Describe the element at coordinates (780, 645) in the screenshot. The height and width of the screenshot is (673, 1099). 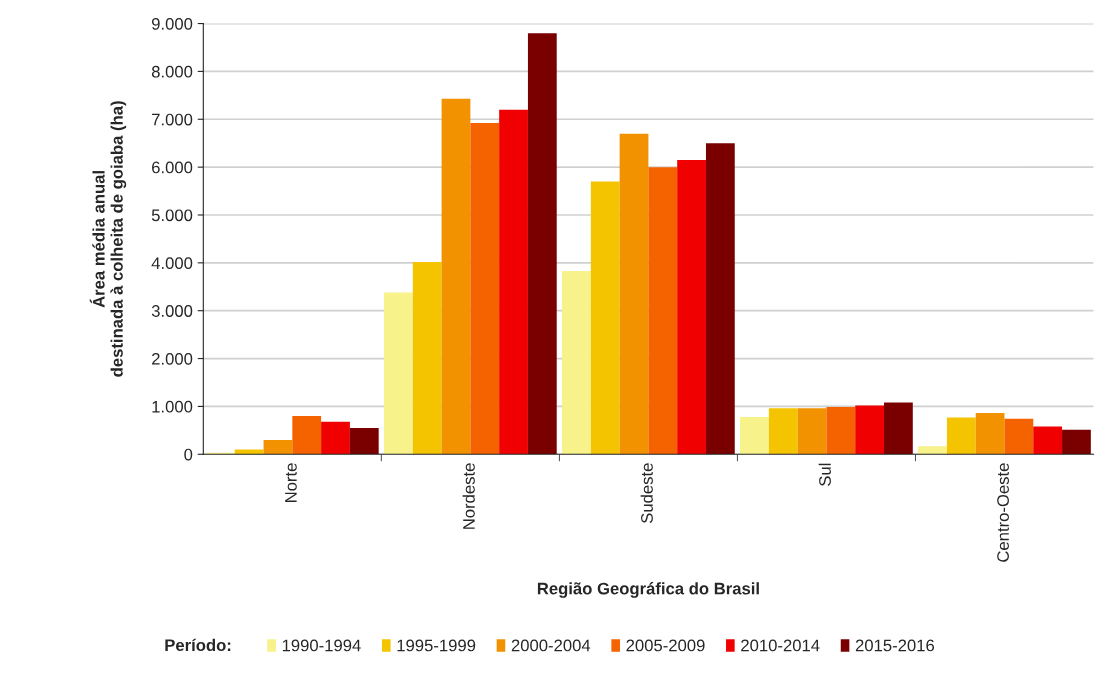
I see `legend-label: 2010-2014` at that location.